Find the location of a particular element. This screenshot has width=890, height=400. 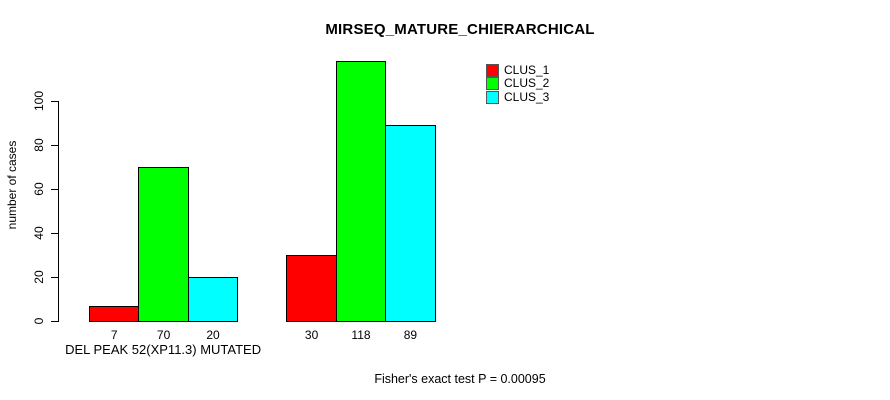

y-axis-line is located at coordinates (58, 211).